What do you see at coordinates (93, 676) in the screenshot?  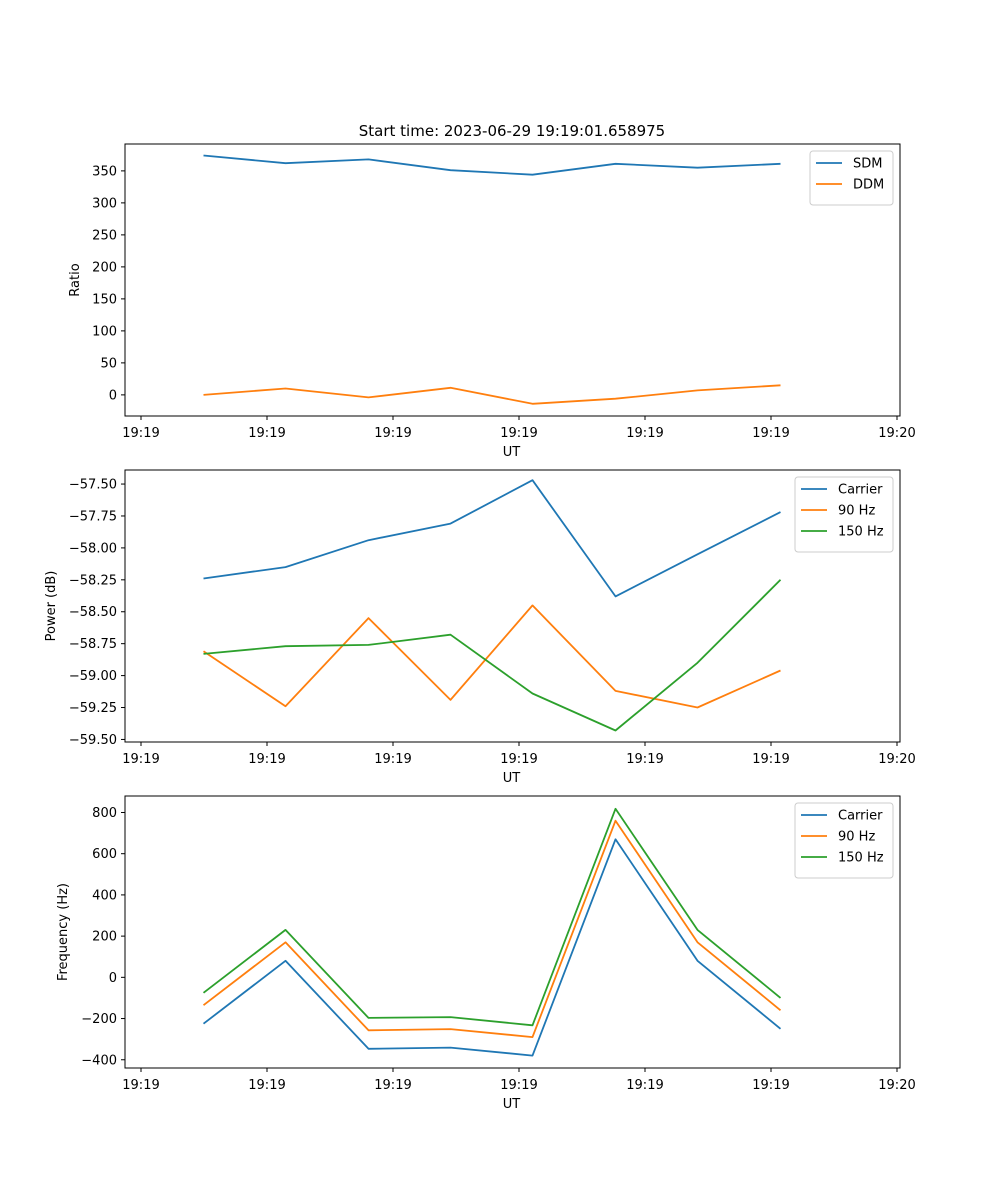 I see `y-tick-label: −59.00` at bounding box center [93, 676].